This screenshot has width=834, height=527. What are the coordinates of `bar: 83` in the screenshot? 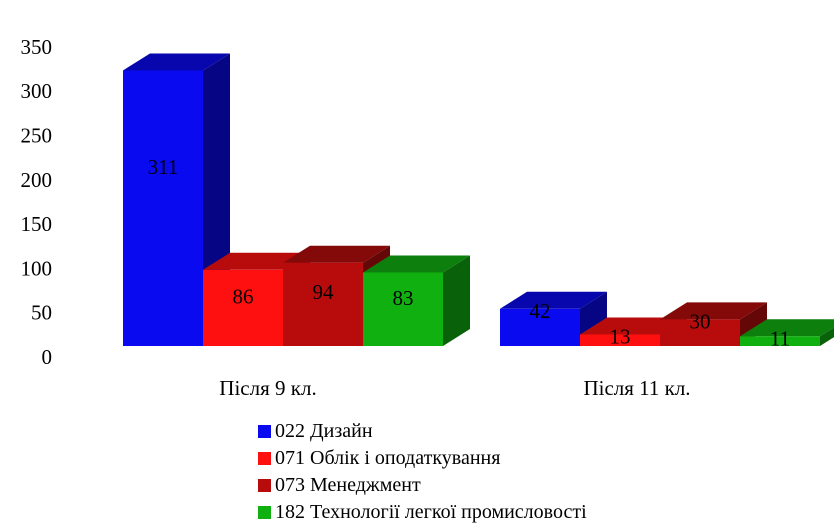 It's located at (416, 300).